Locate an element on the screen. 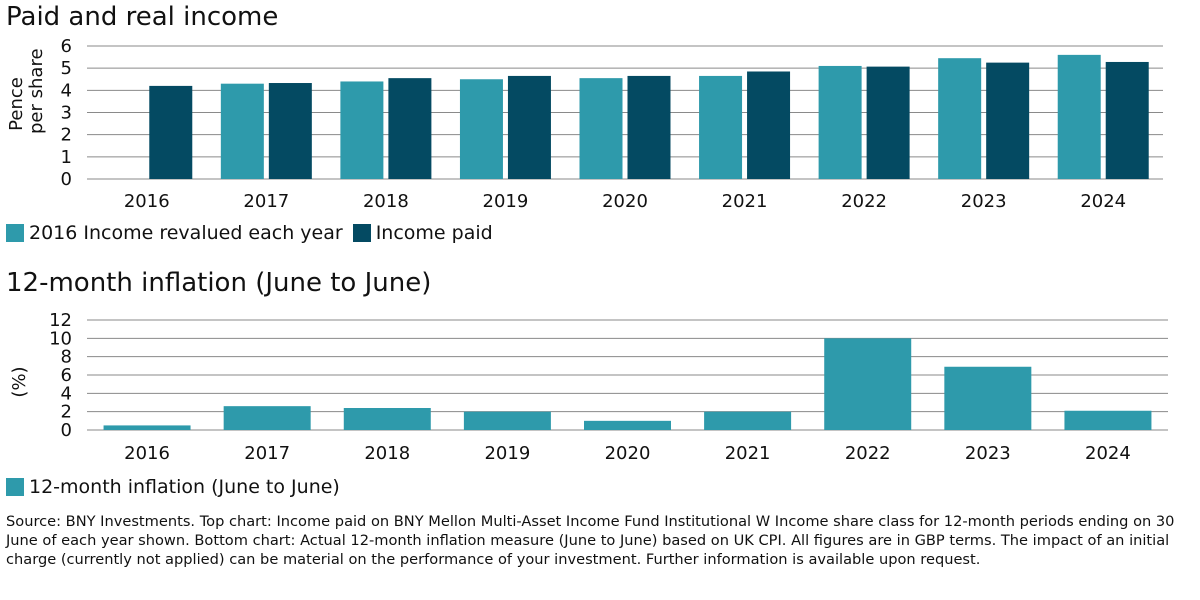 The height and width of the screenshot is (600, 1200). y-tick-label: 10 is located at coordinates (60, 338).